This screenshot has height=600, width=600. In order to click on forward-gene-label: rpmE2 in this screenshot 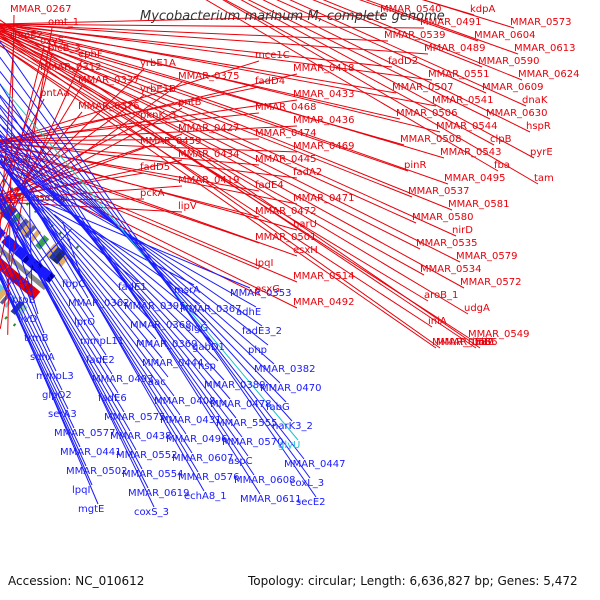, I will do `click(26, 35)`.